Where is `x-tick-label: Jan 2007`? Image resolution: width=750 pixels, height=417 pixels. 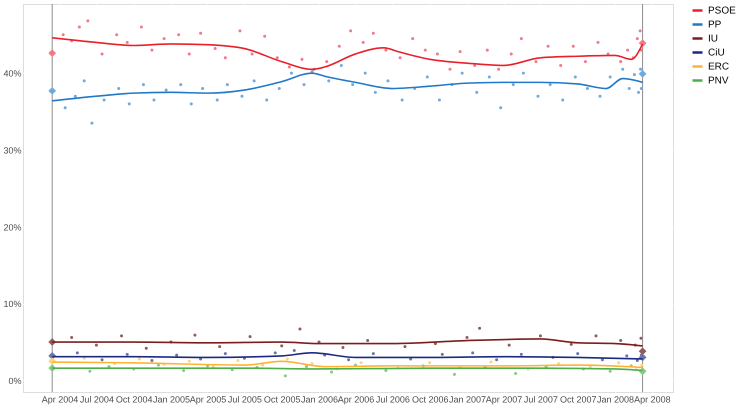
x-tick-label: Jan 2007 is located at coordinates (467, 399).